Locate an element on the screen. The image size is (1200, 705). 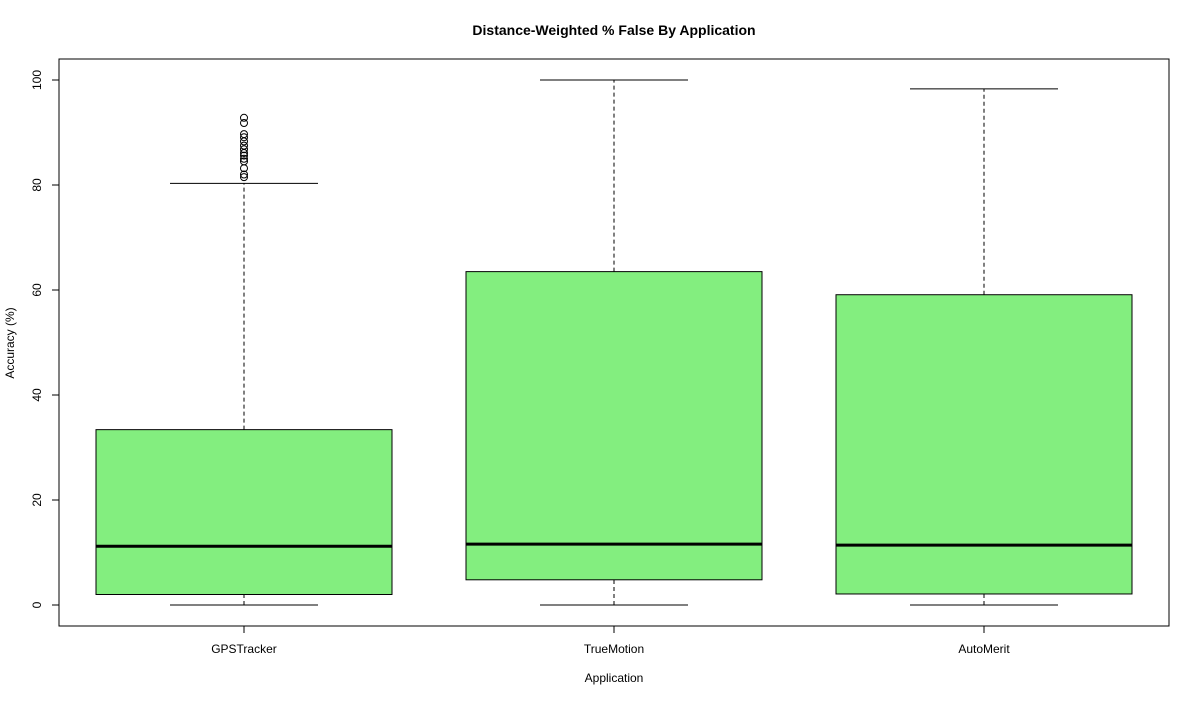
y-axis: 0 20 40 60 80 100 is located at coordinates (45, 339).